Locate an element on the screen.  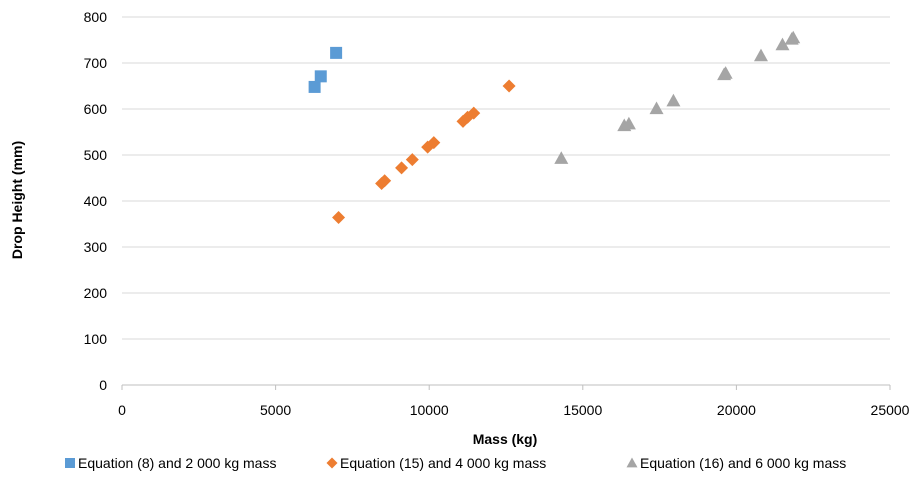
legend-diamond-icon is located at coordinates (332, 463).